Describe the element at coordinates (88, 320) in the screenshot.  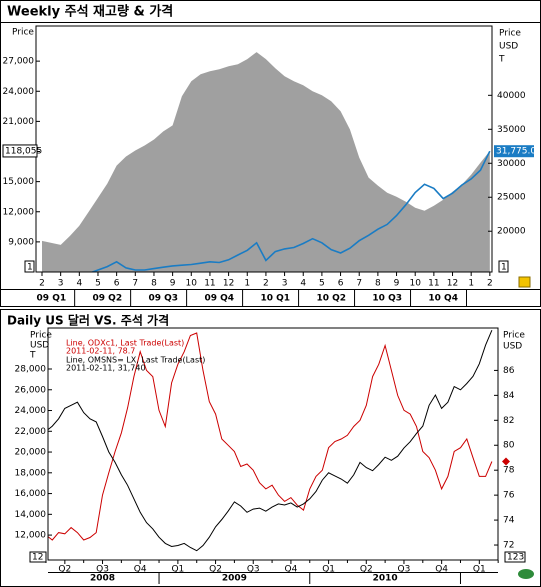
I see `chart-title: Daily US 달러 VS. 주석 가격` at that location.